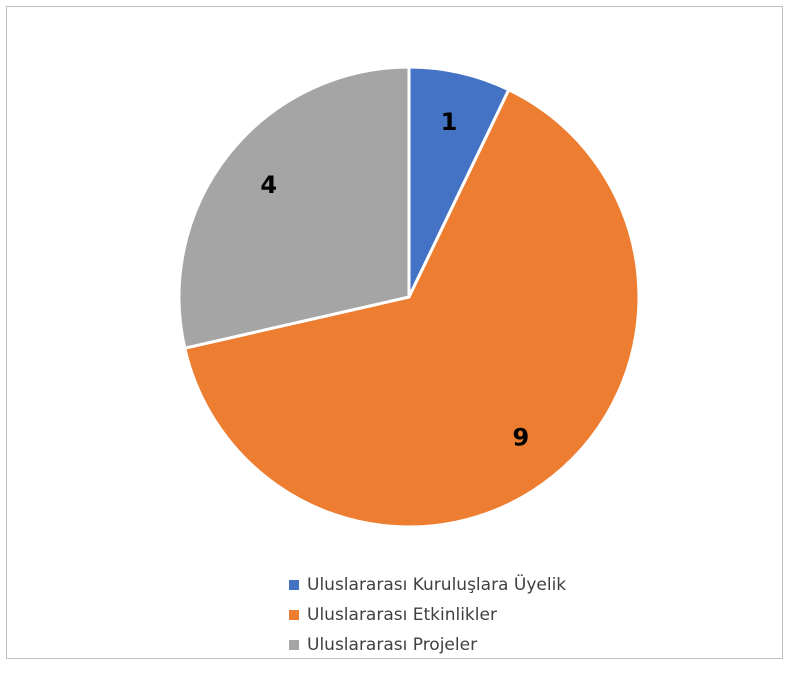 This screenshot has width=791, height=673. Describe the element at coordinates (402, 615) in the screenshot. I see `legend-label: Uluslararası Etkinlikler` at that location.